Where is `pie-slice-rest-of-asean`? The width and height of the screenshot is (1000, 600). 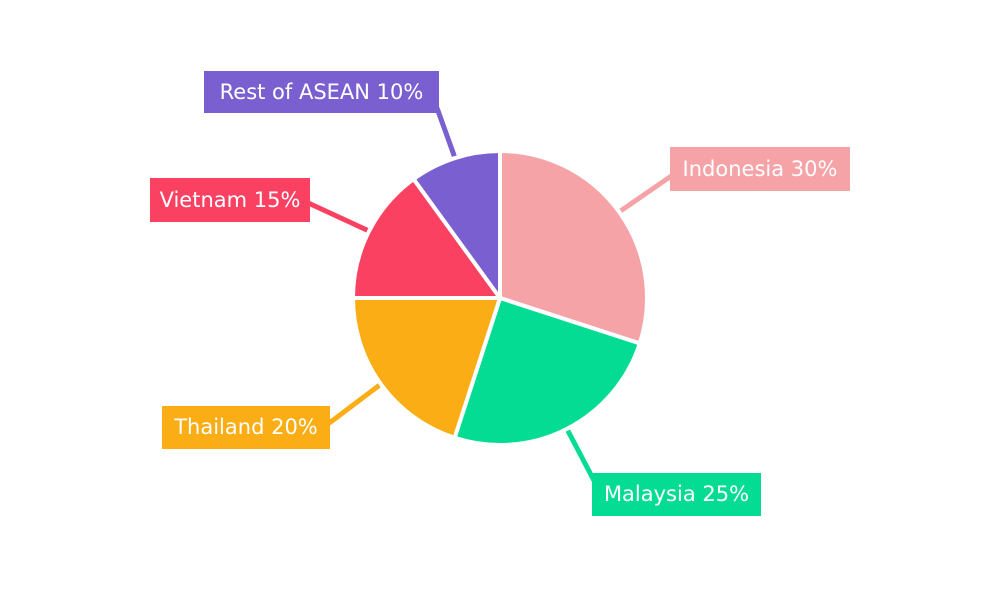
pie-slice-rest-of-asean is located at coordinates (456, 224).